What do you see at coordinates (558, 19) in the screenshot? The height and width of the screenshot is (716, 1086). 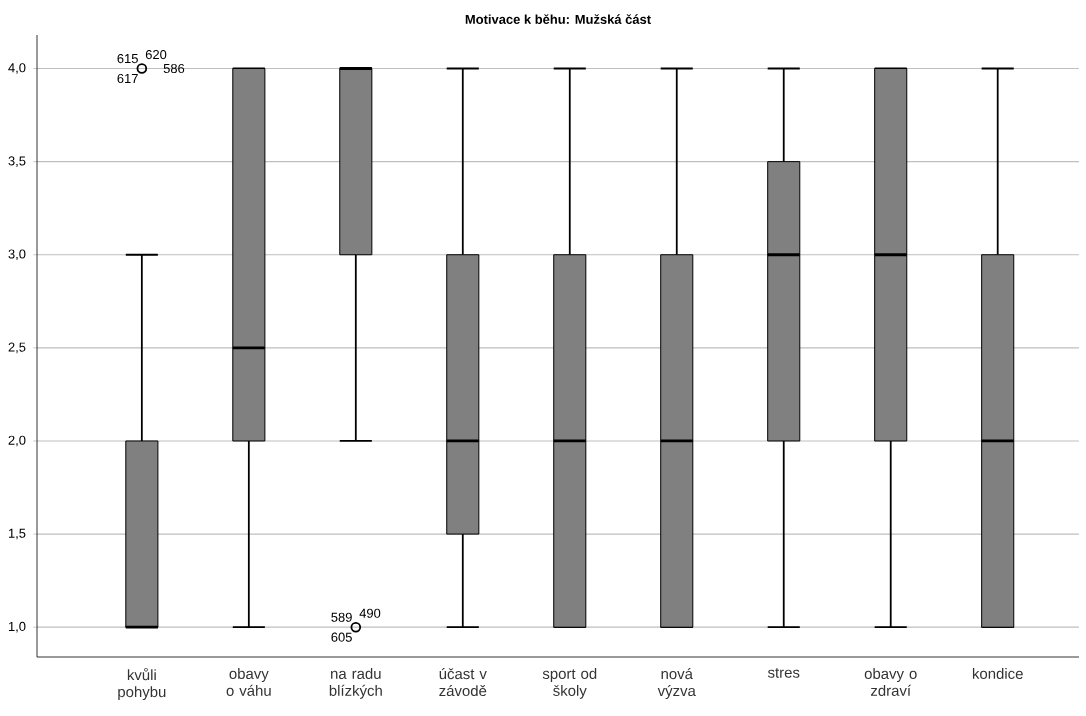 I see `chart-title: Motivace k běhu: Mužská část` at bounding box center [558, 19].